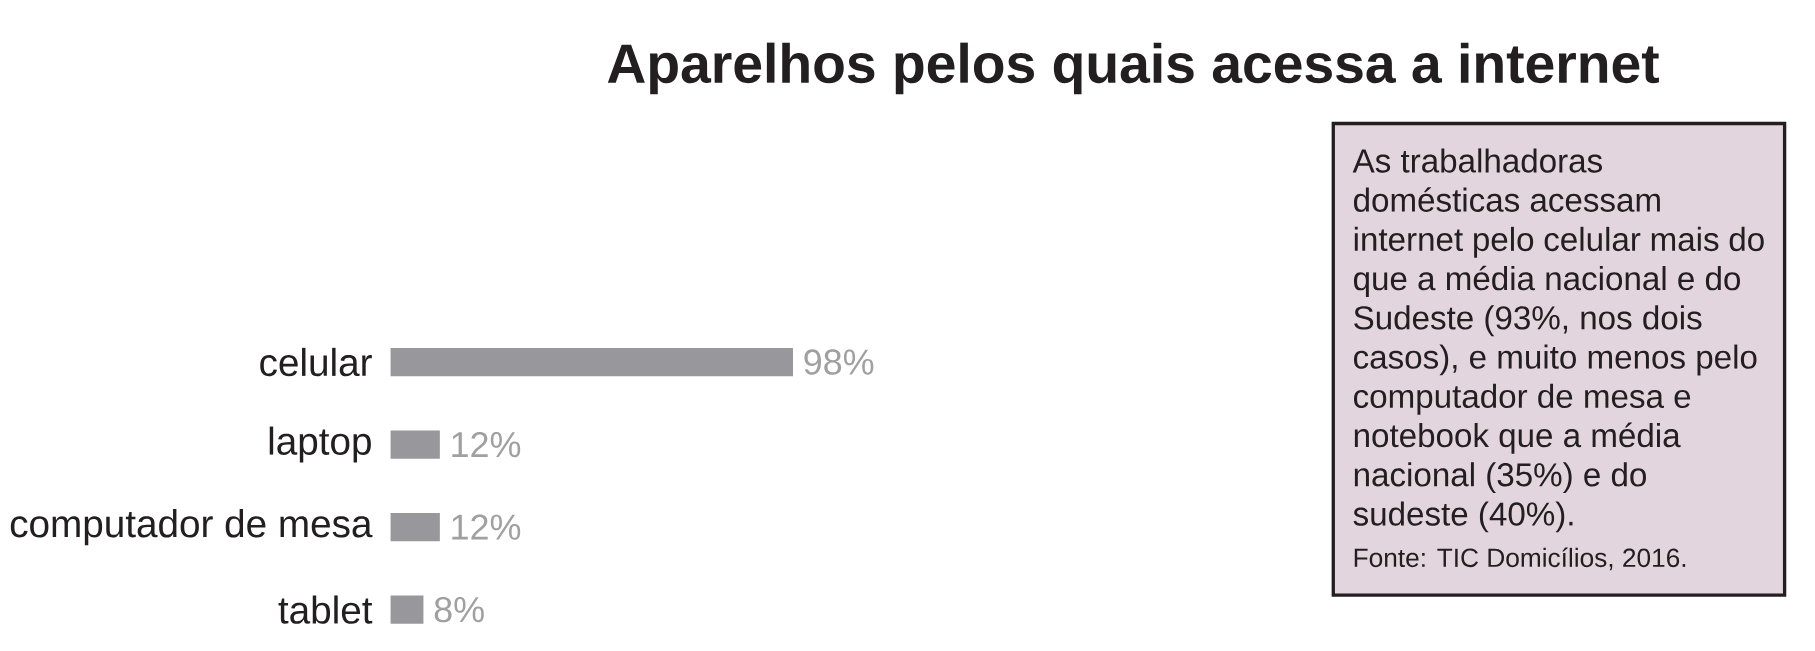 This screenshot has height=651, width=1815. What do you see at coordinates (320, 444) in the screenshot?
I see `y-tick-label: laptop` at bounding box center [320, 444].